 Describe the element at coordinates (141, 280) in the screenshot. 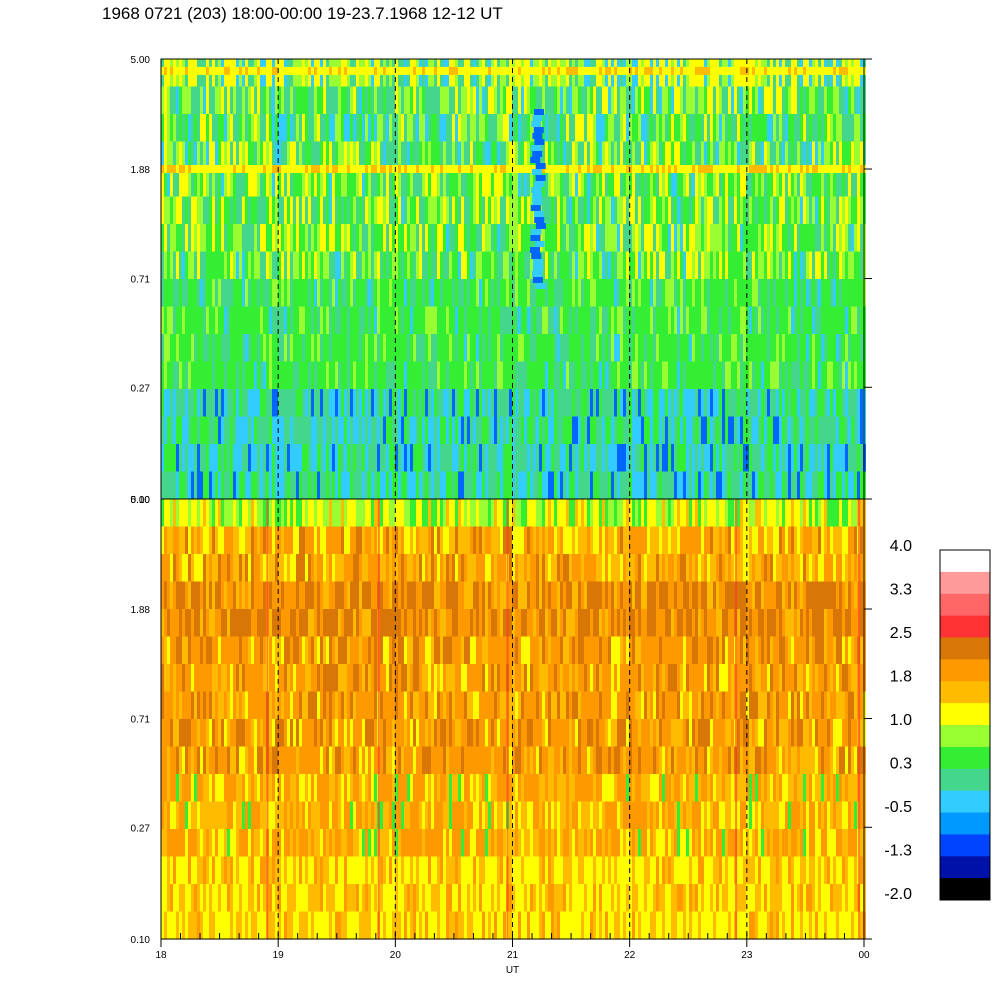

I see `y-tick-label: 0.71` at that location.